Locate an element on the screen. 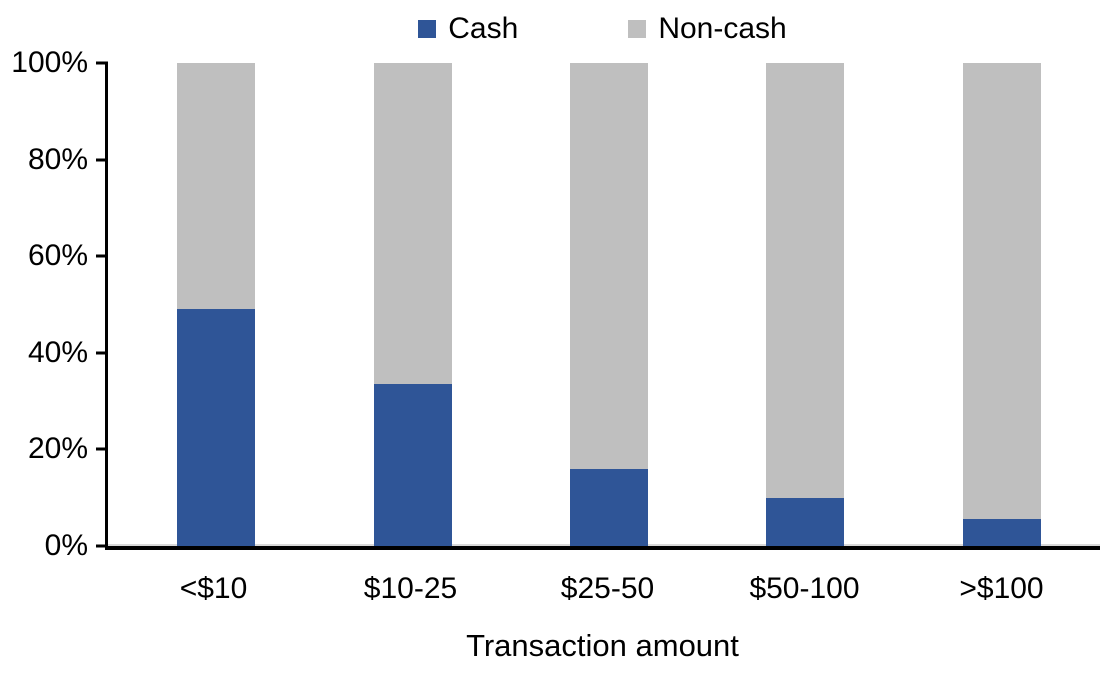 Image resolution: width=1102 pixels, height=673 pixels. legend: Cash Non-cash is located at coordinates (602, 29).